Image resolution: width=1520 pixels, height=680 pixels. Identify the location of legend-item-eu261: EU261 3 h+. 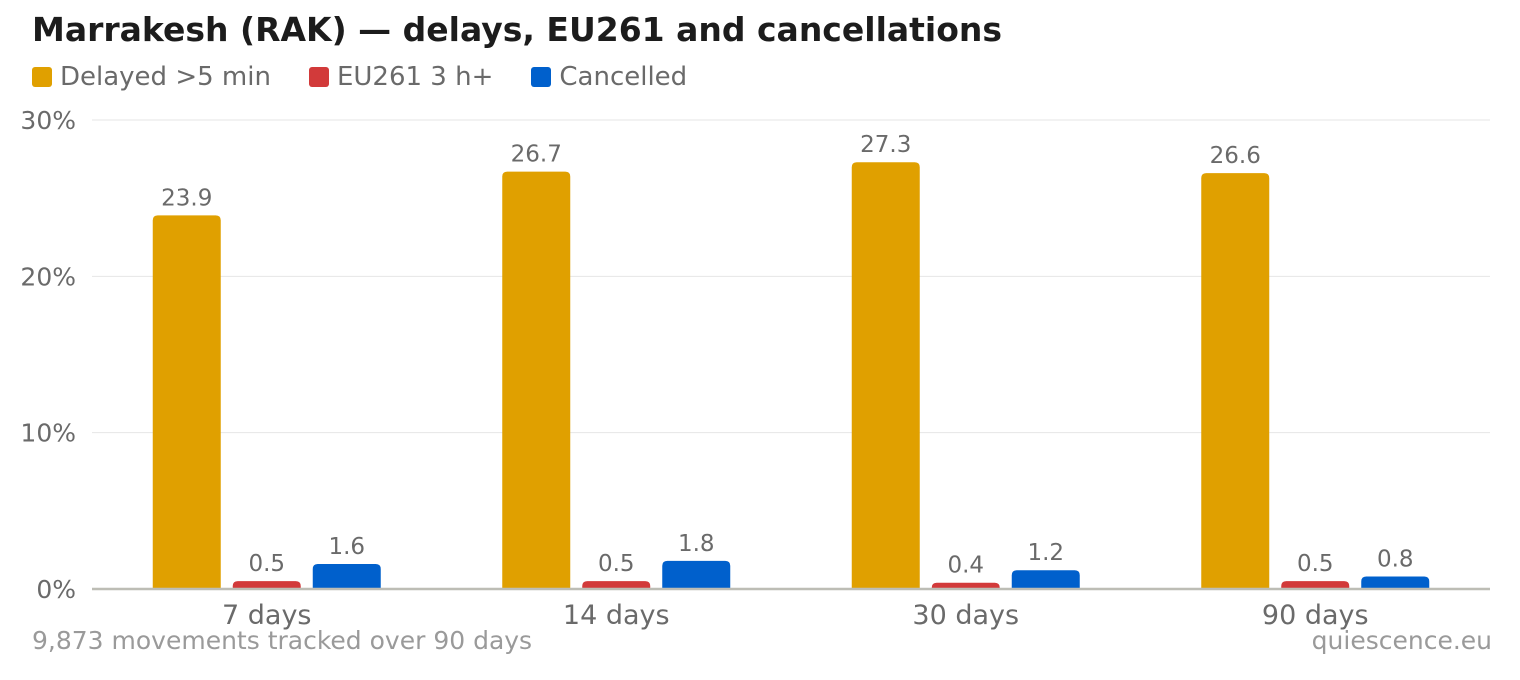
(401, 77).